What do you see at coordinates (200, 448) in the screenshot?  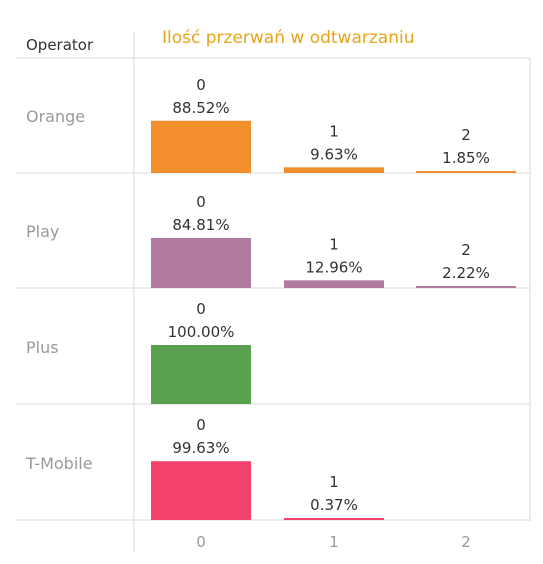 I see `bar-value-label: 99.63%` at bounding box center [200, 448].